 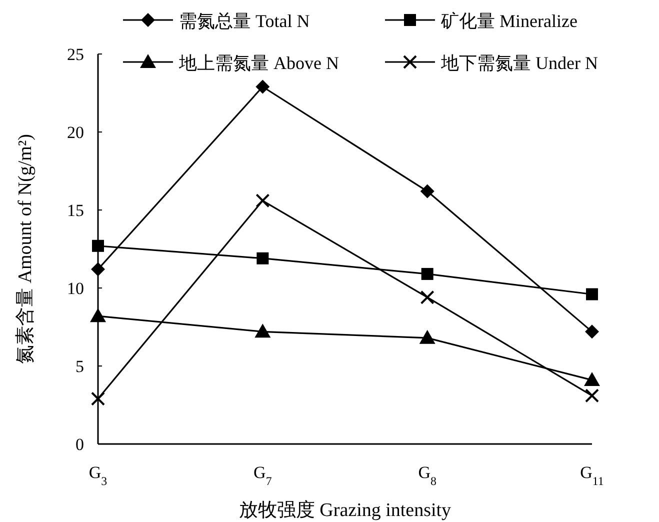 I want to click on x-tick-label: G$_{3}$, so click(x=98, y=475).